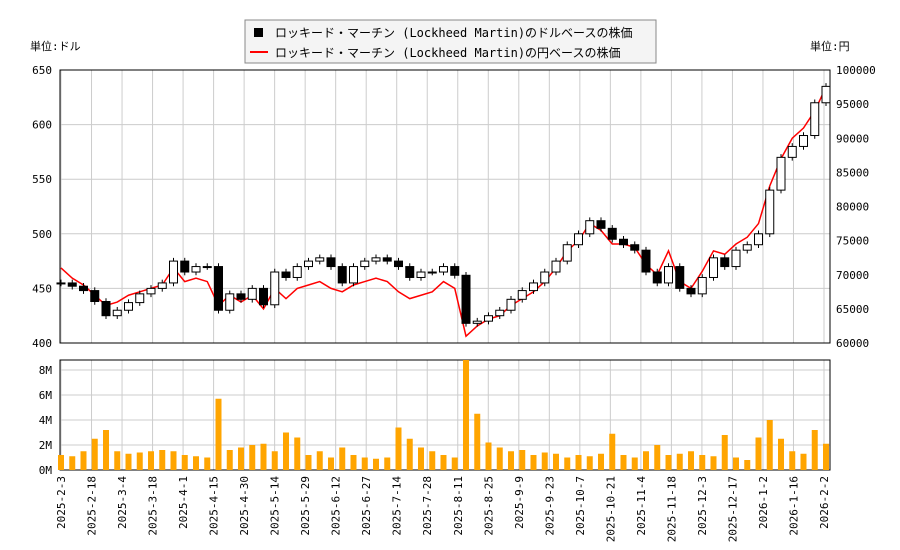 The height and width of the screenshot is (550, 900). What do you see at coordinates (336, 506) in the screenshot?
I see `x-tick-label: 2025-6-12` at bounding box center [336, 506].